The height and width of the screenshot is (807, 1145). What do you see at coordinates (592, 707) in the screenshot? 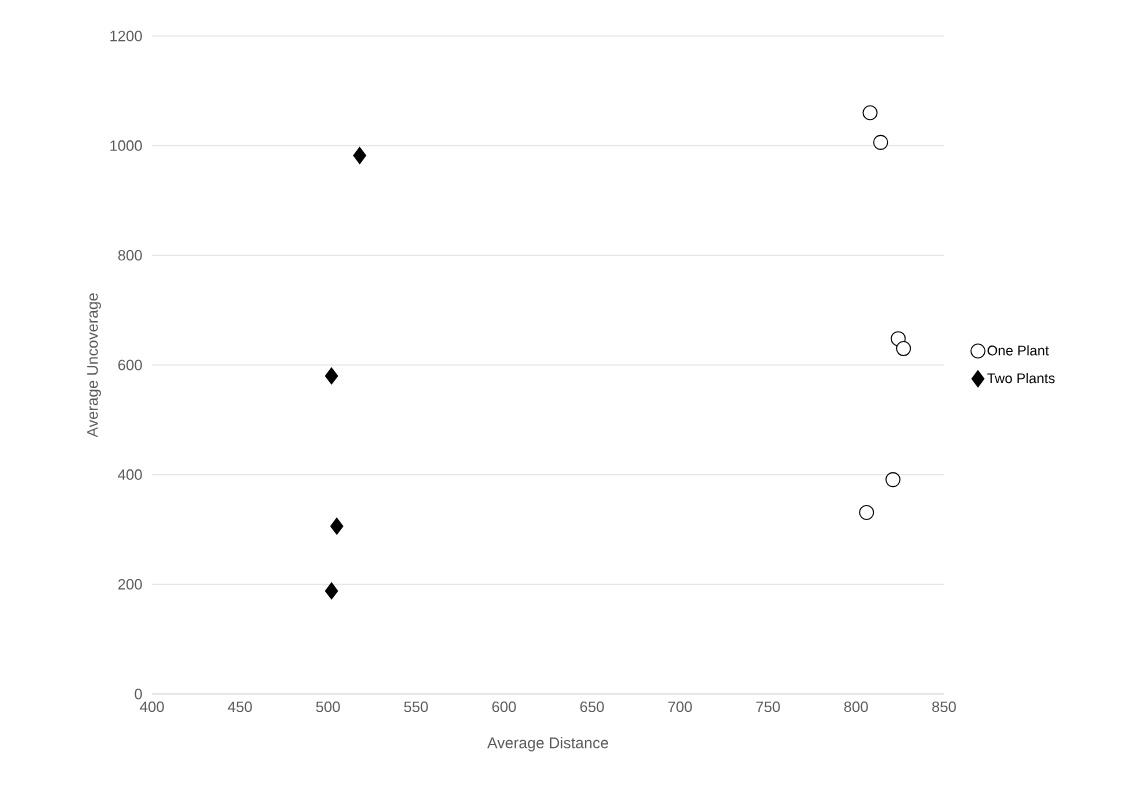
I see `x-tick-label: 650` at bounding box center [592, 707].